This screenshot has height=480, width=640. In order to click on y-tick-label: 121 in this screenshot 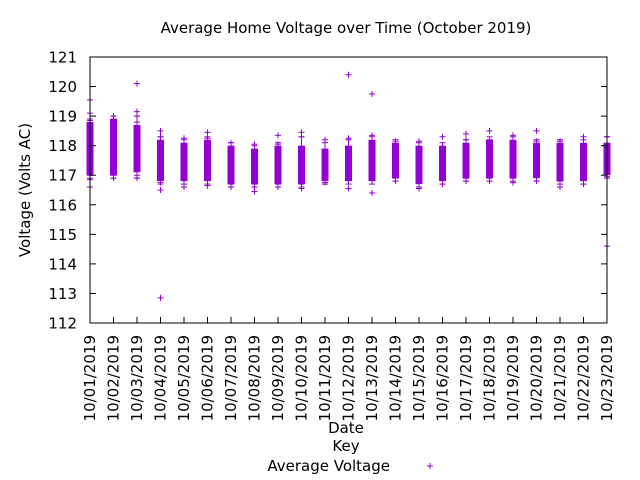, I will do `click(62, 58)`.